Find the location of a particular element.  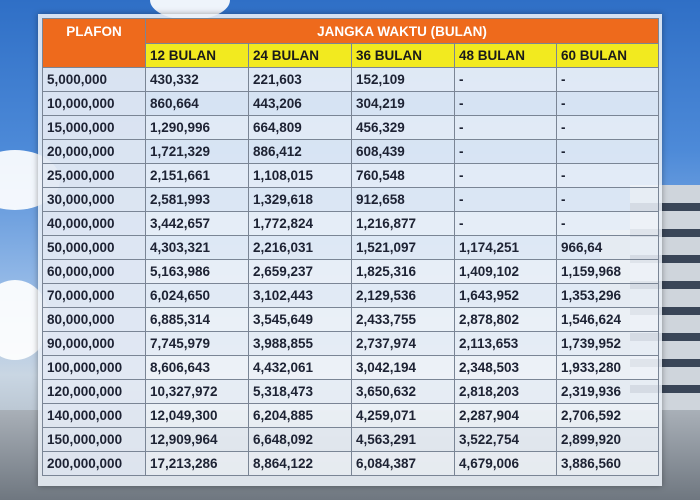

term-header-24: 24 BULAN is located at coordinates (300, 55).